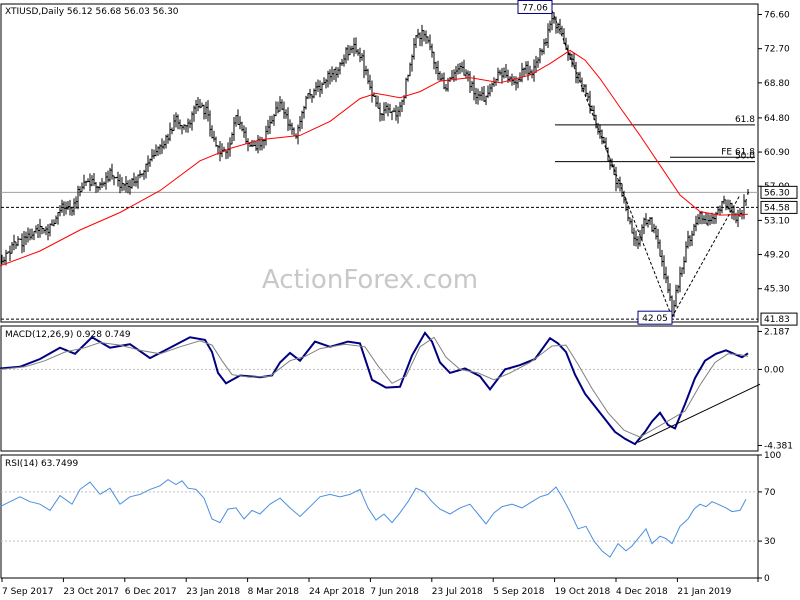  I want to click on price-callout: 42.05, so click(655, 319).